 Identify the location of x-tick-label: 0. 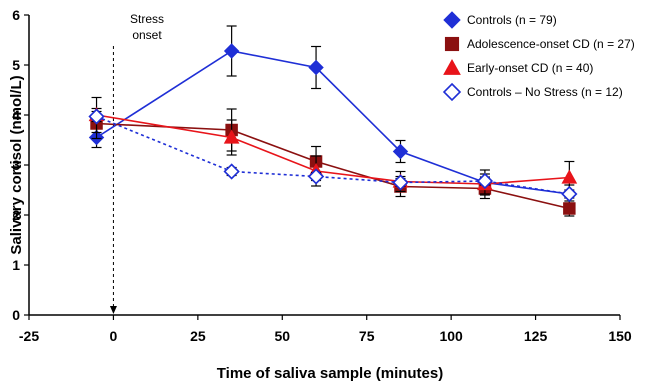
(114, 336).